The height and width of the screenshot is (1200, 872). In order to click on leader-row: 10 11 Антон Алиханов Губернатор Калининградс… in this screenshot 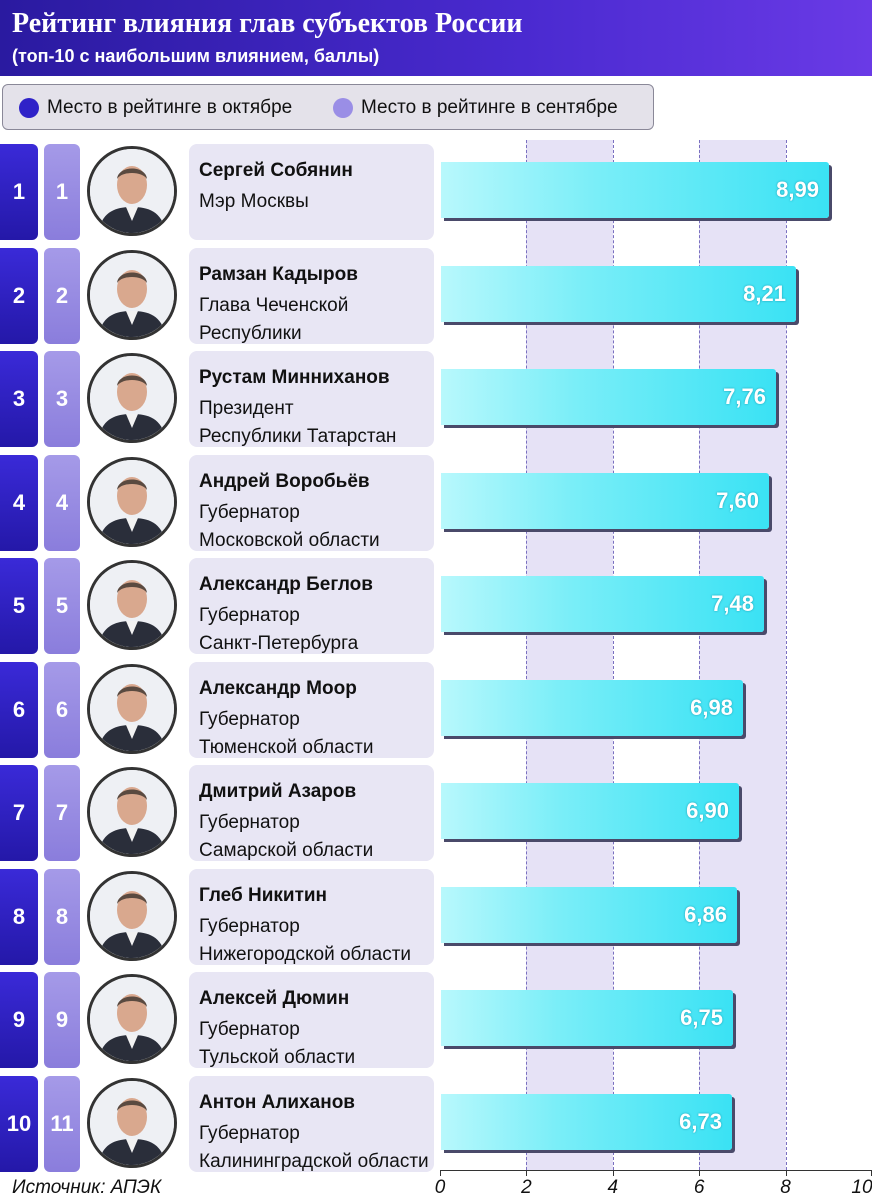, I will do `click(220, 1124)`.